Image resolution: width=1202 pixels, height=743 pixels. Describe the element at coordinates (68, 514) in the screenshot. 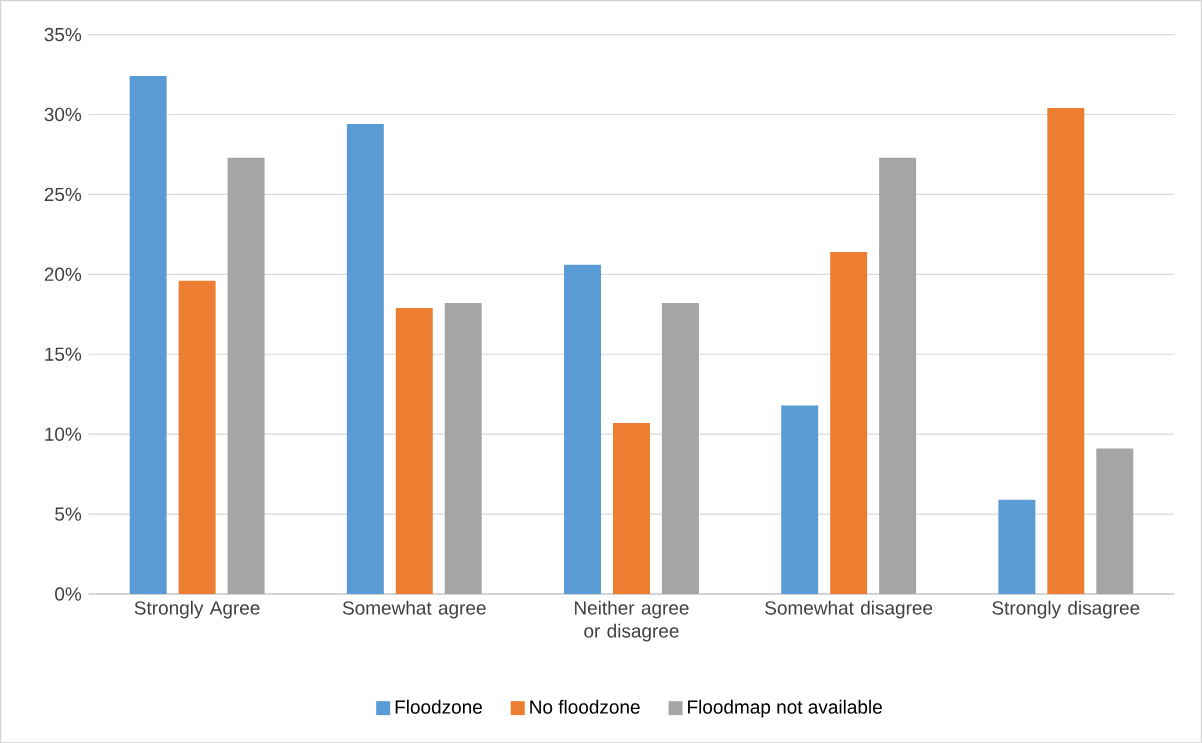

I see `y-tick-label: 5%` at that location.